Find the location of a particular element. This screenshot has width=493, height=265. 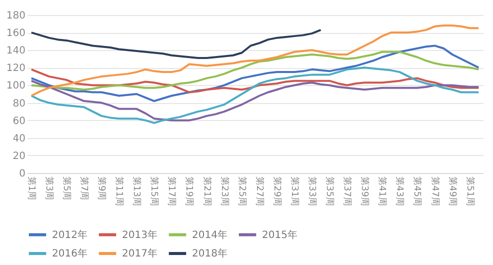

y-tick-label: 160 is located at coordinates (16, 34).